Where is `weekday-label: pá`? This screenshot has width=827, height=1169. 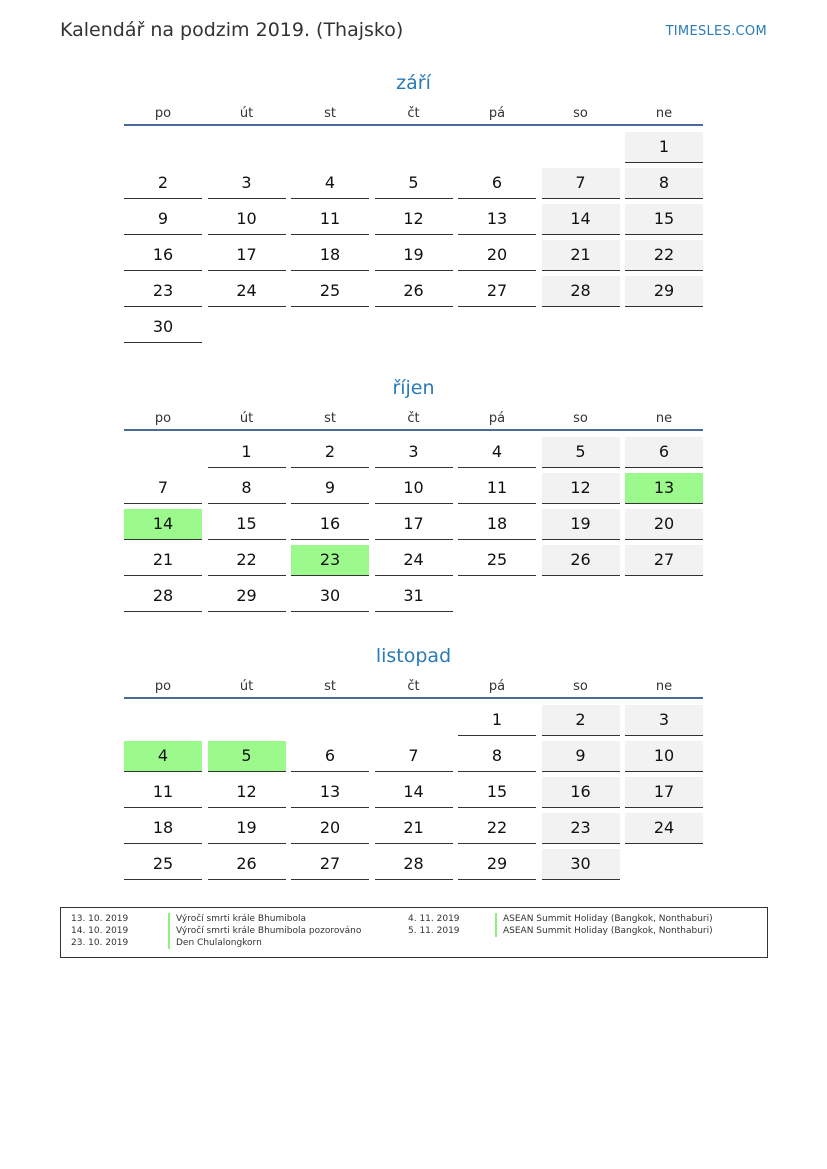
weekday-label: pá is located at coordinates (497, 418).